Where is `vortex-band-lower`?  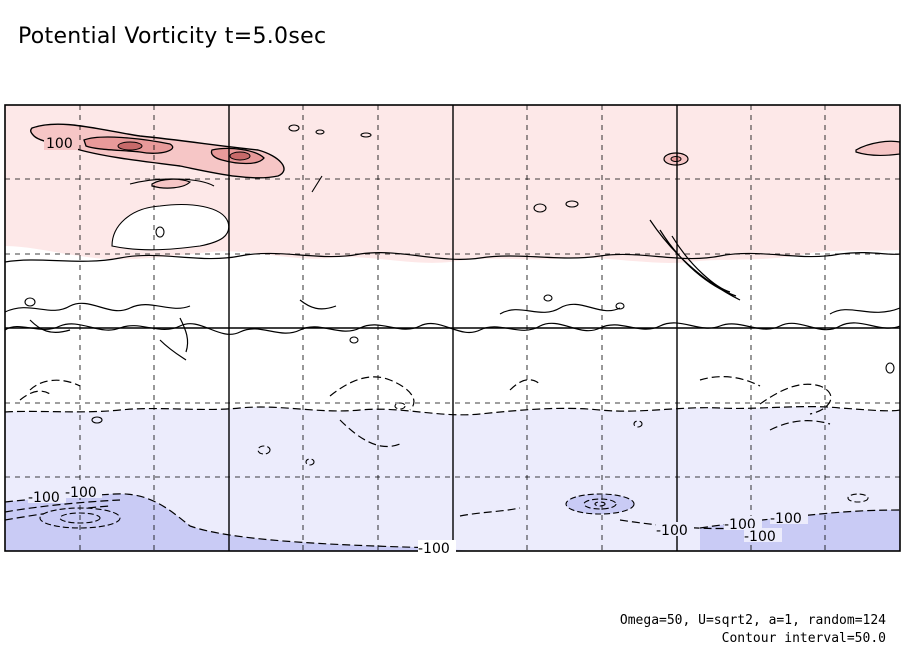
vortex-band-lower is located at coordinates (171, 183).